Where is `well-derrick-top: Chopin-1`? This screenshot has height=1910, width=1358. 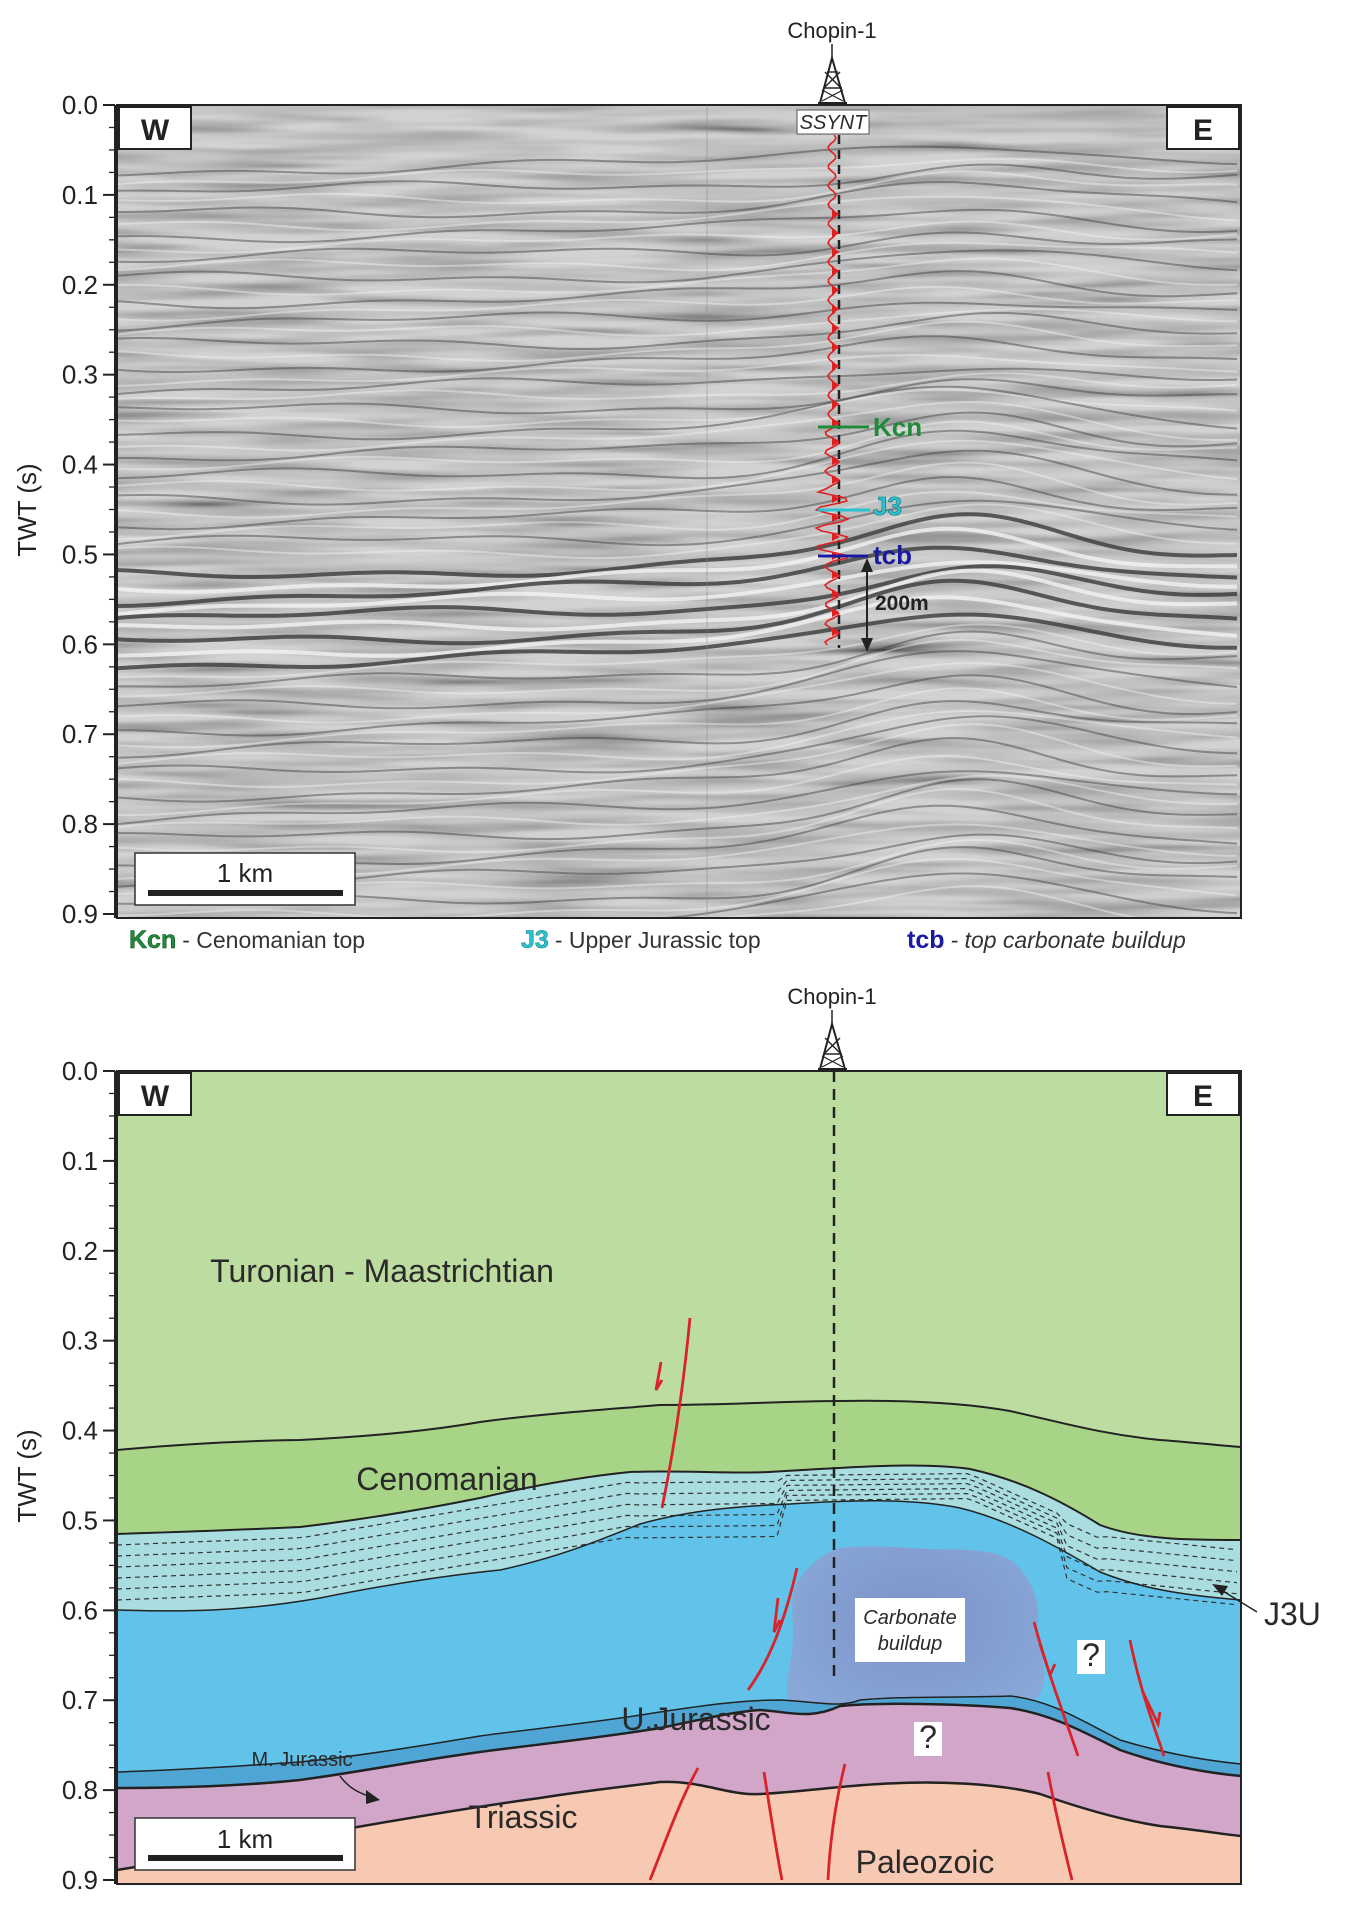 well-derrick-top: Chopin-1 is located at coordinates (832, 61).